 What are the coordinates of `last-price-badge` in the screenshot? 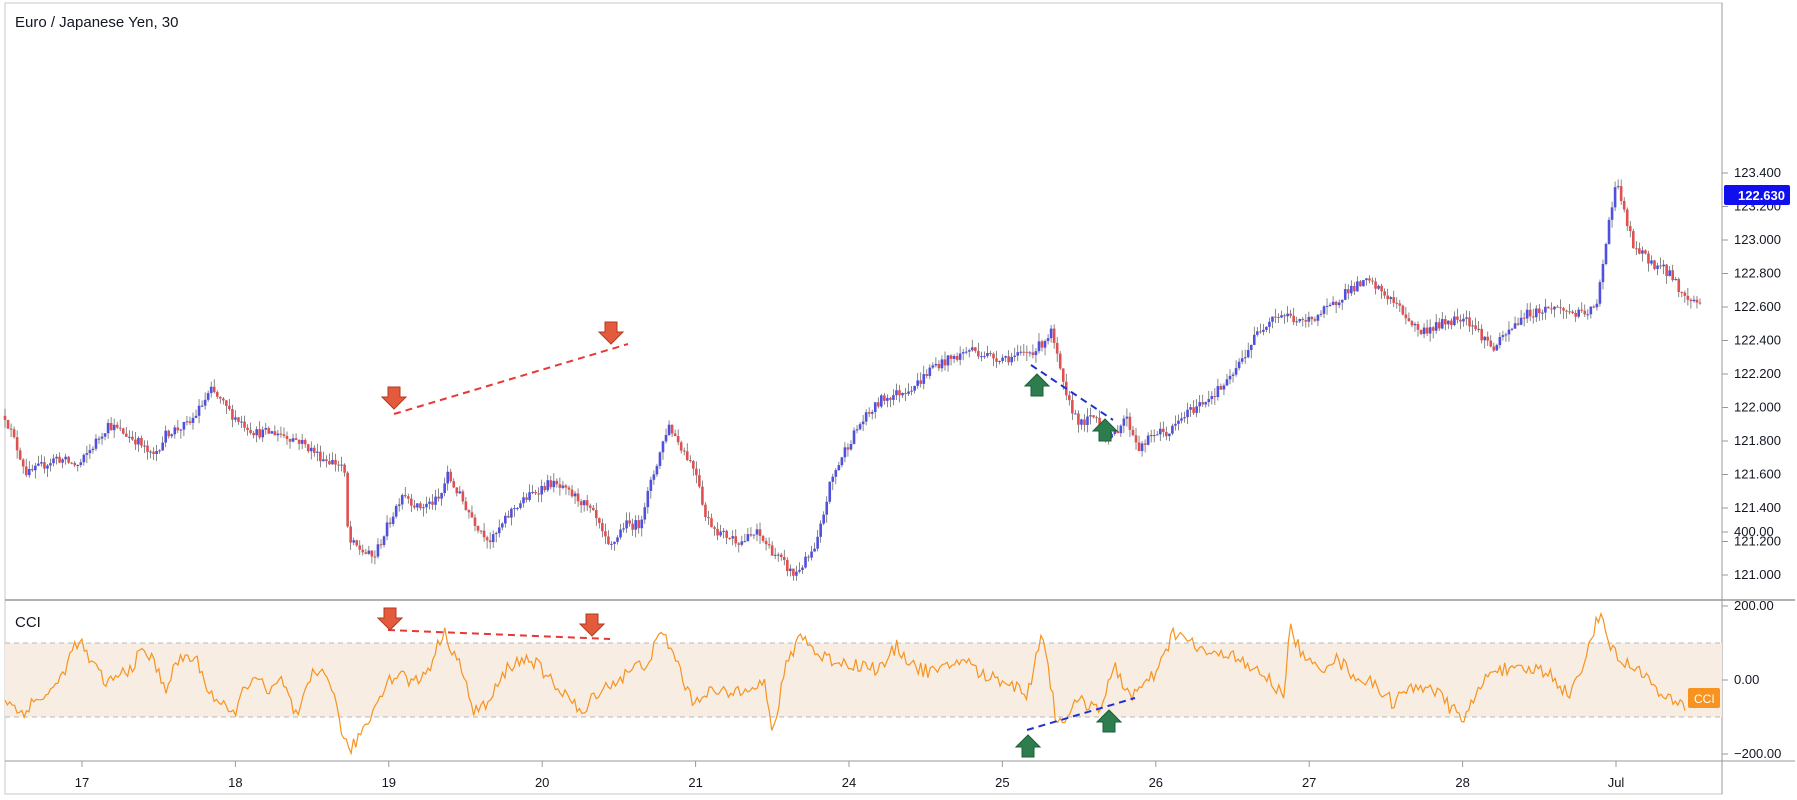 It's located at (1757, 195).